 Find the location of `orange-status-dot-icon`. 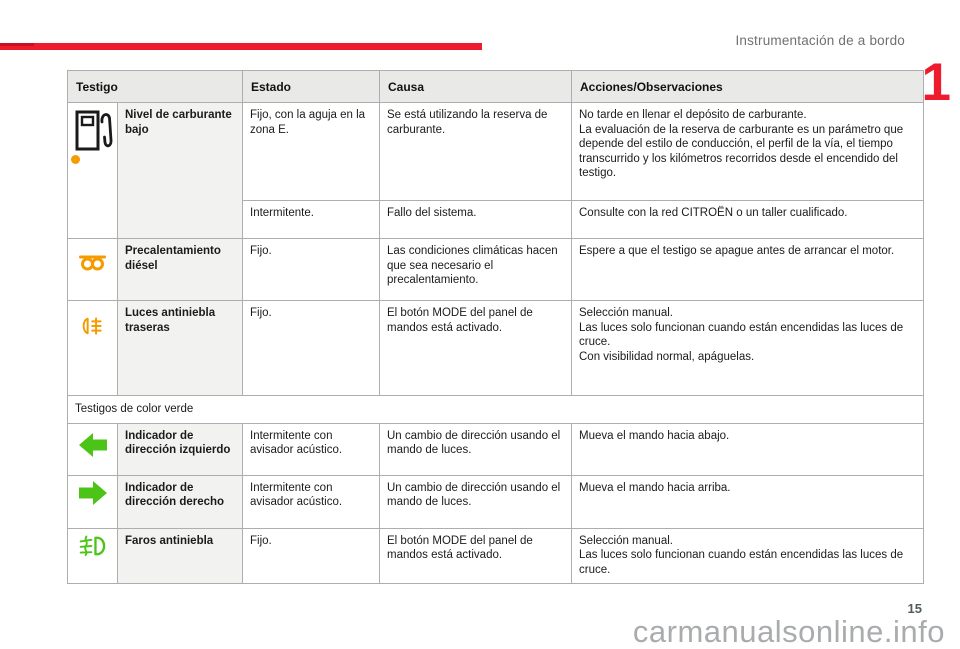

orange-status-dot-icon is located at coordinates (75, 159).